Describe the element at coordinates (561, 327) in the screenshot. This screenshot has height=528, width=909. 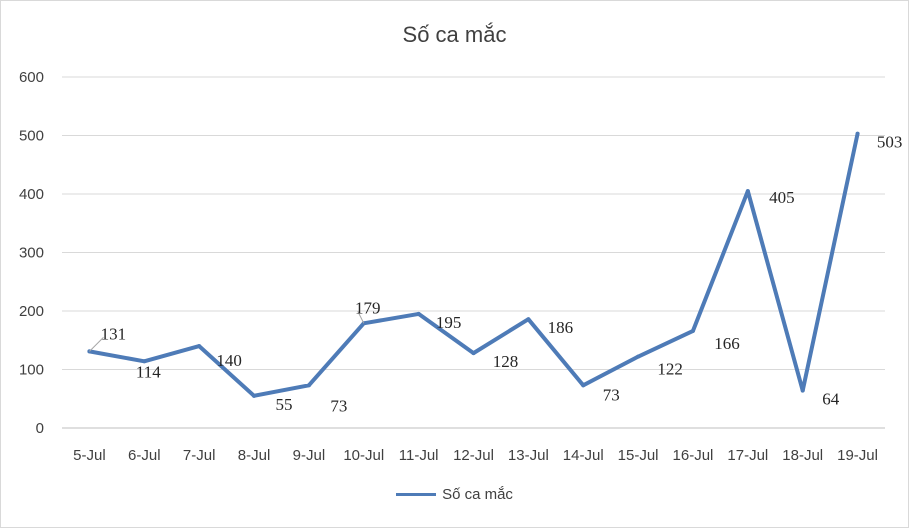
I see `data-label: 186` at that location.